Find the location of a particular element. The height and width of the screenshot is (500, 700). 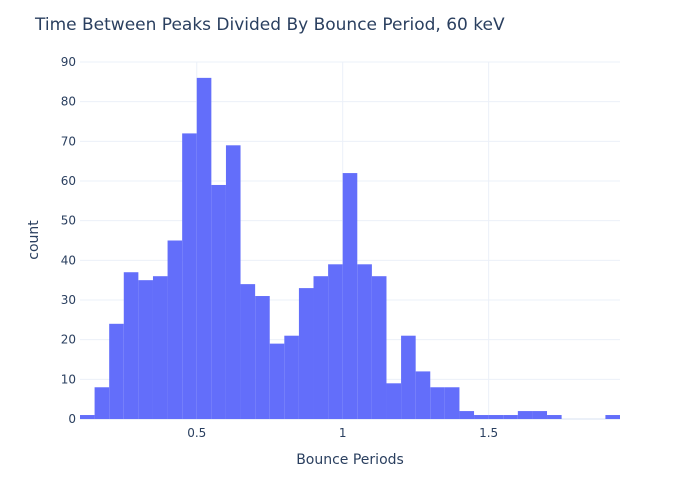

x-tick-label: 1 is located at coordinates (343, 433).